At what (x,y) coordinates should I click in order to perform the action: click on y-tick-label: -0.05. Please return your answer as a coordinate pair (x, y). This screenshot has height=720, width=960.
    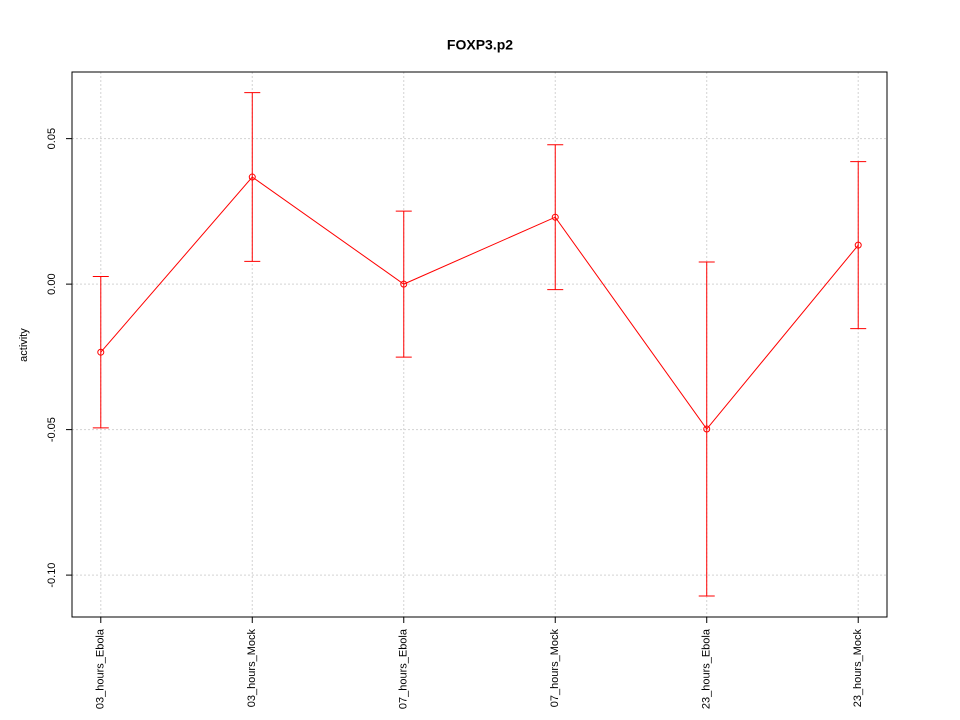
    Looking at the image, I should click on (52, 429).